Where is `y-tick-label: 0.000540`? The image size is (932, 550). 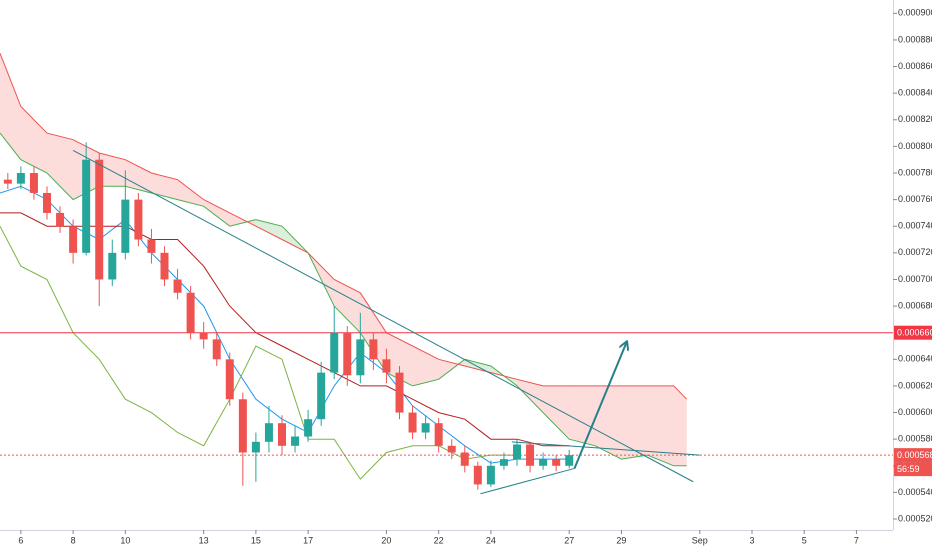 y-tick-label: 0.000540 is located at coordinates (915, 492).